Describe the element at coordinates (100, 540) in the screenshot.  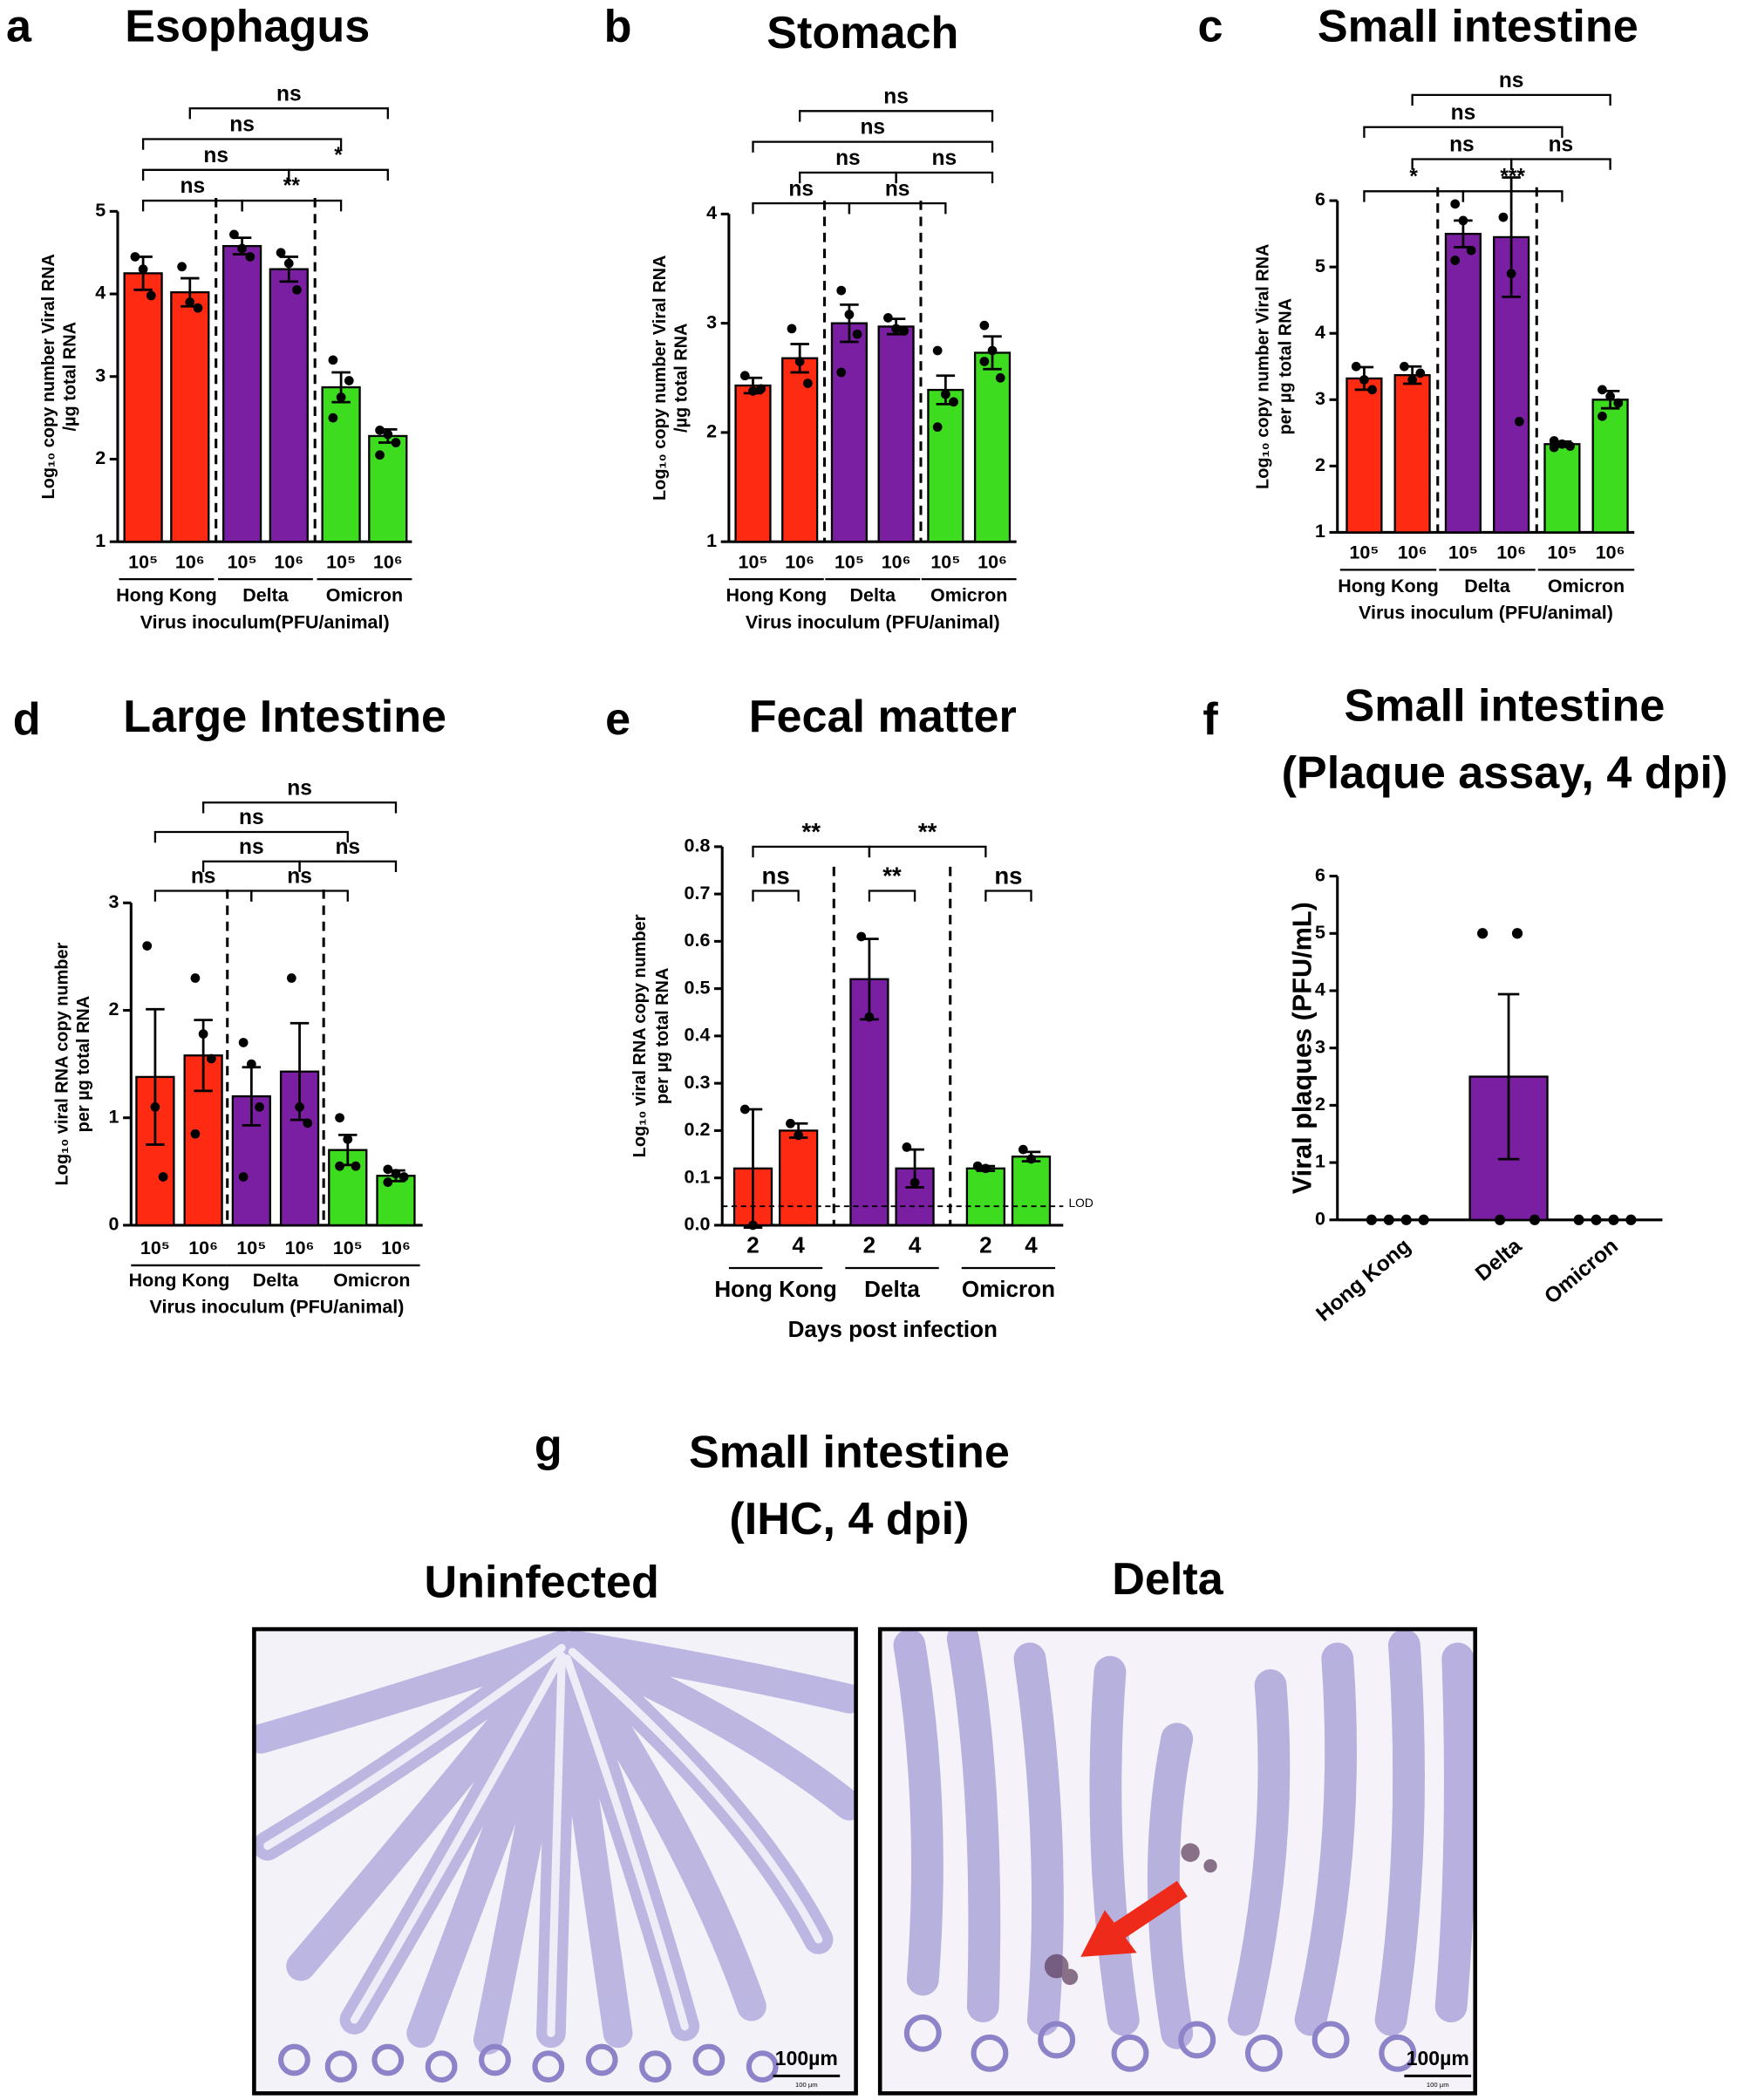
I see `y-tick-label: 1` at that location.